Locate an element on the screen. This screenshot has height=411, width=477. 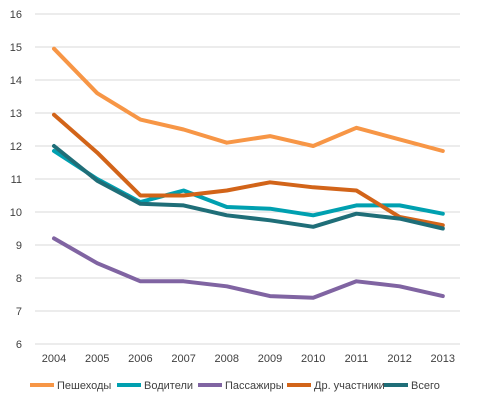
y-tick-label: 16 is located at coordinates (16, 15).